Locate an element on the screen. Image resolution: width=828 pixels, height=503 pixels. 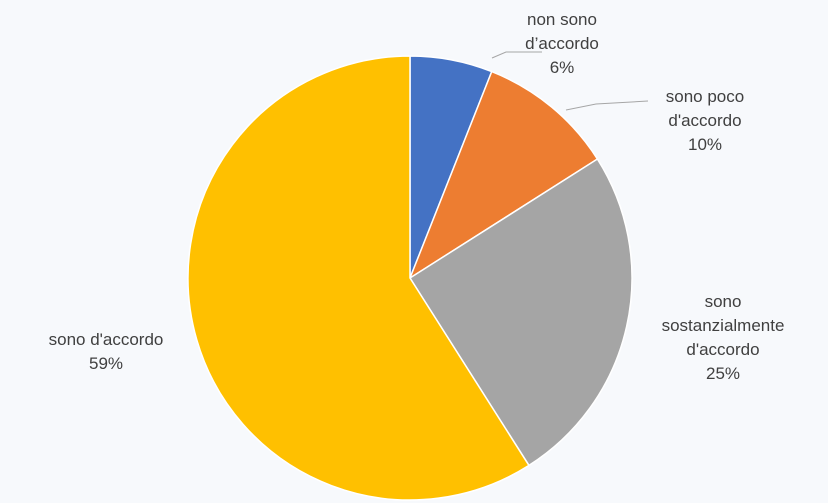
data-label-1: sono poco d'accordo 10% is located at coordinates (705, 120).